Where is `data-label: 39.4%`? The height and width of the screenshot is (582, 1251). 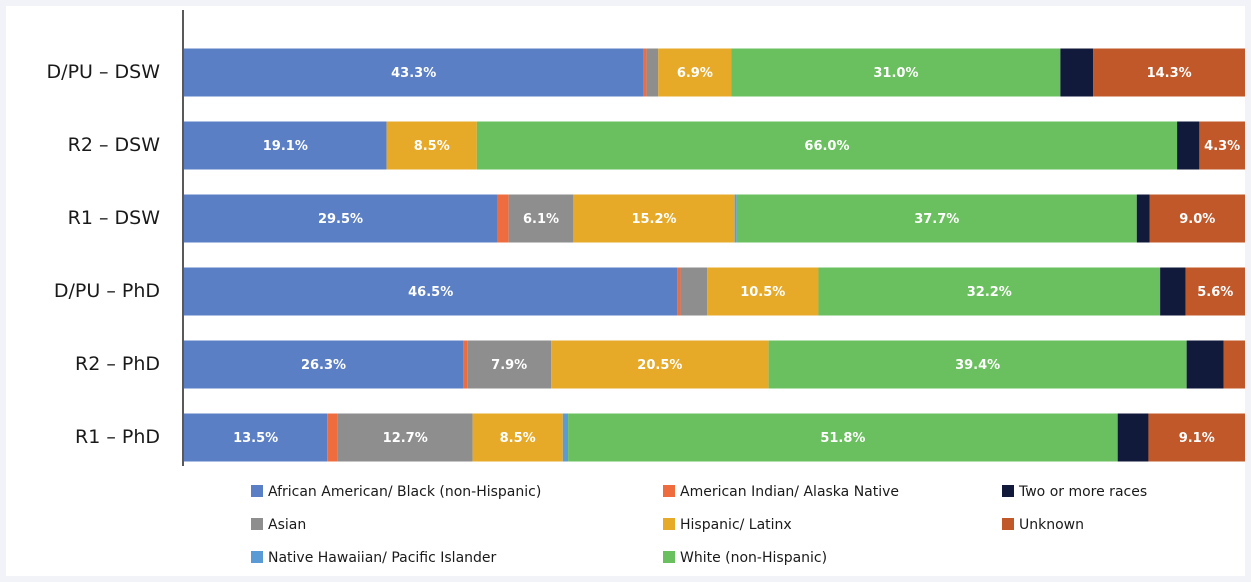 data-label: 39.4% is located at coordinates (977, 365).